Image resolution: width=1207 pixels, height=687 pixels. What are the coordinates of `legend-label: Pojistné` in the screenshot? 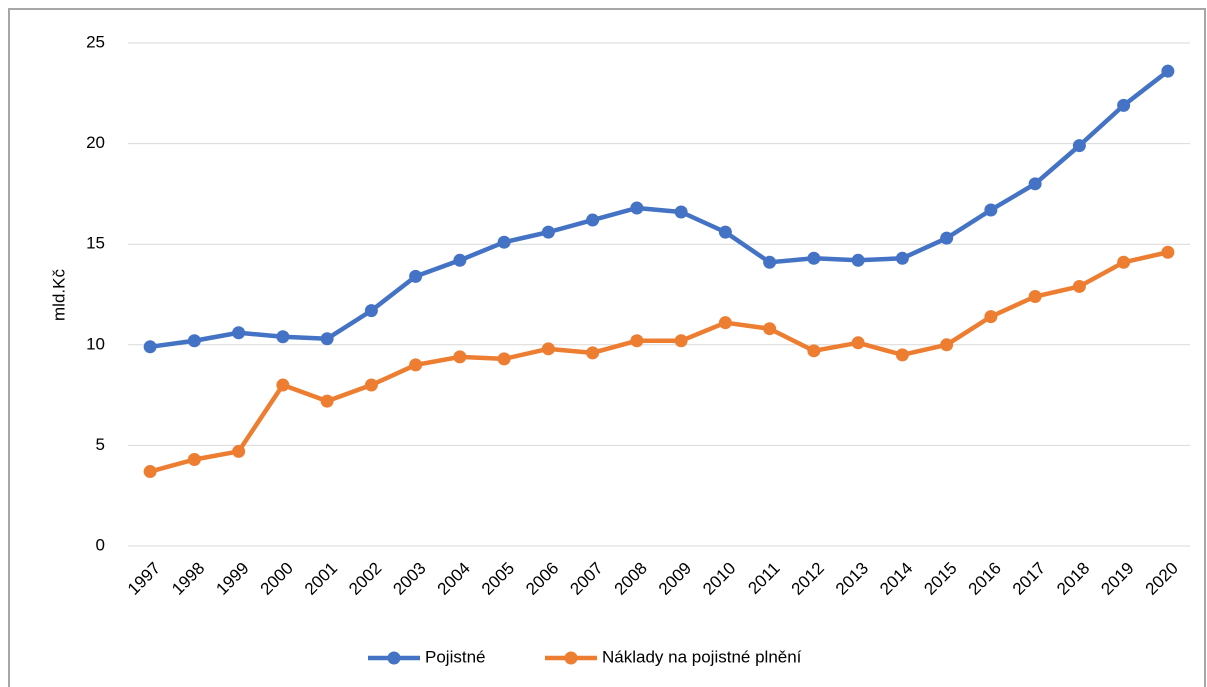 It's located at (455, 656).